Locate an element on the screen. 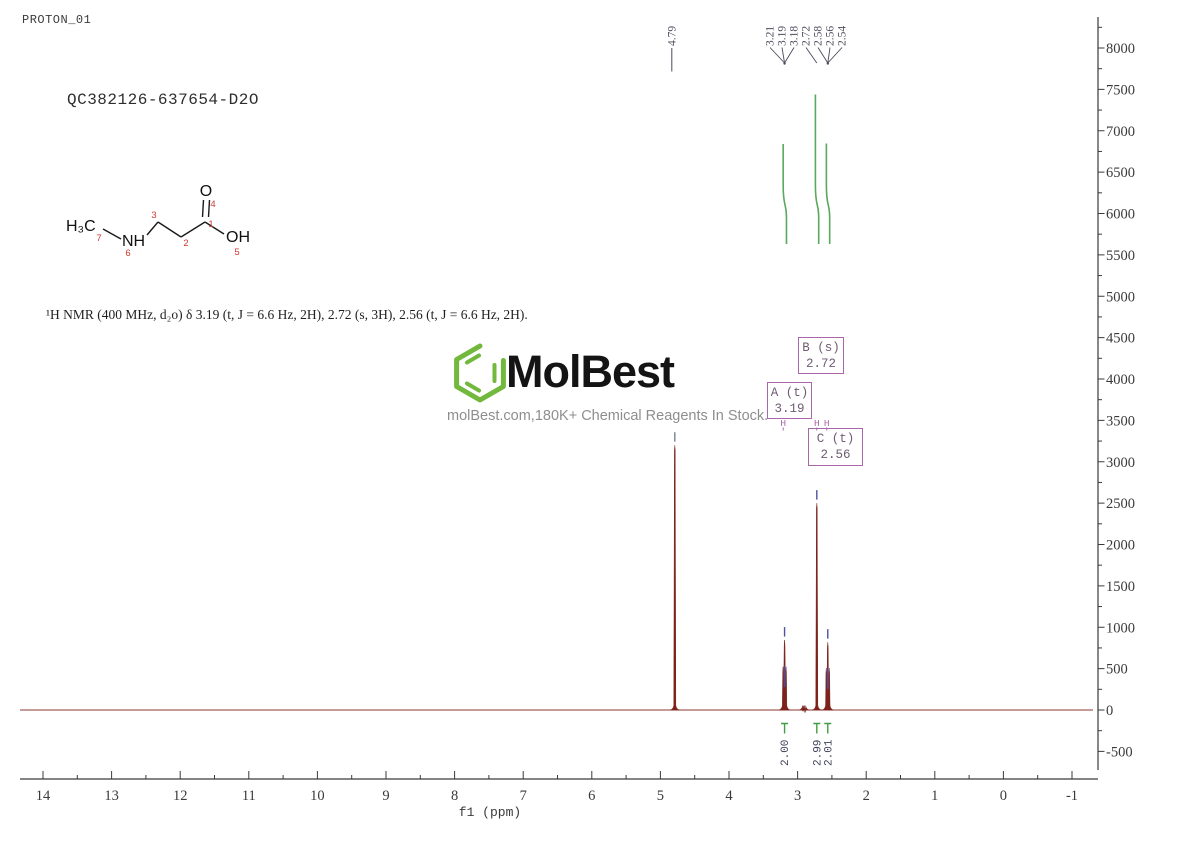 The image size is (1190, 841). multiplet-shift: 3.19 is located at coordinates (789, 409).